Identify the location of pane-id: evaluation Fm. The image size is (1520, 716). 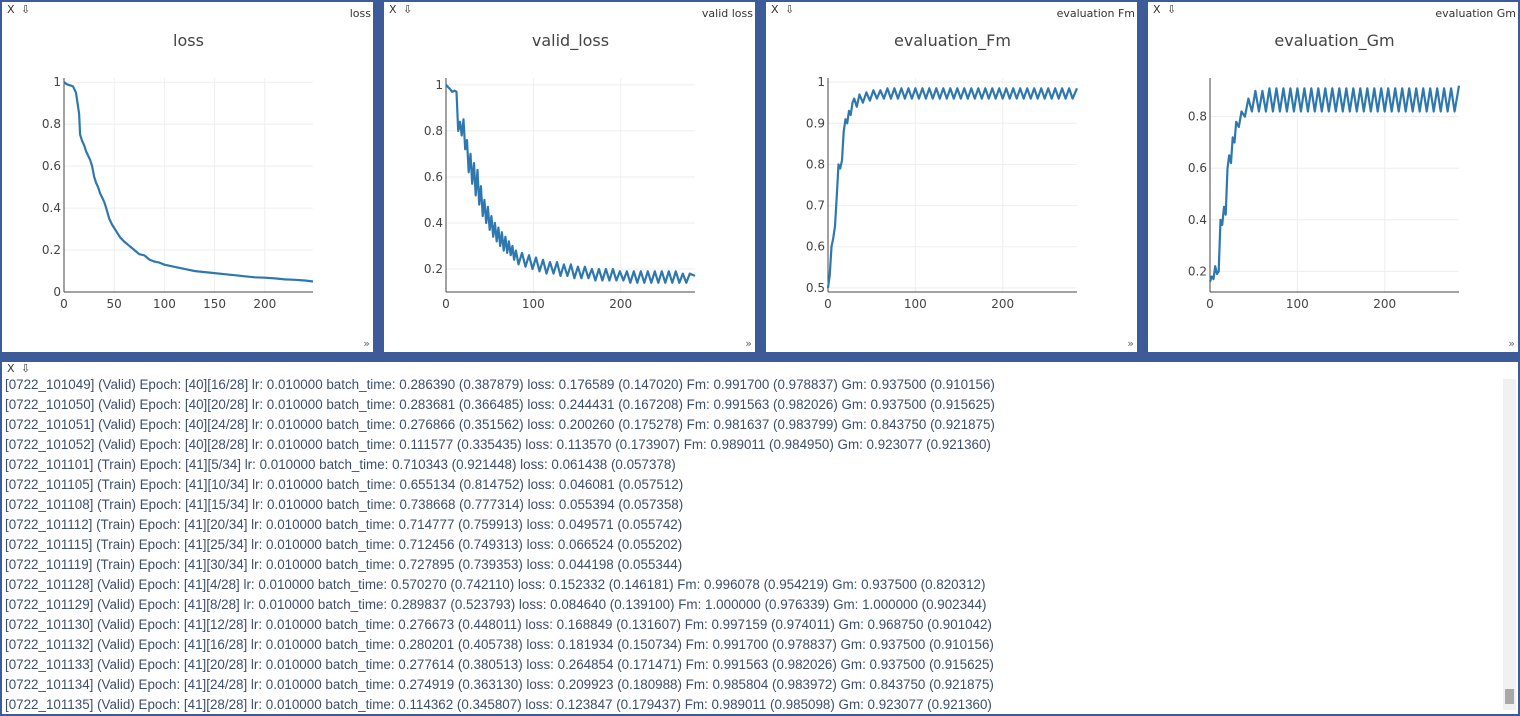
(1095, 13).